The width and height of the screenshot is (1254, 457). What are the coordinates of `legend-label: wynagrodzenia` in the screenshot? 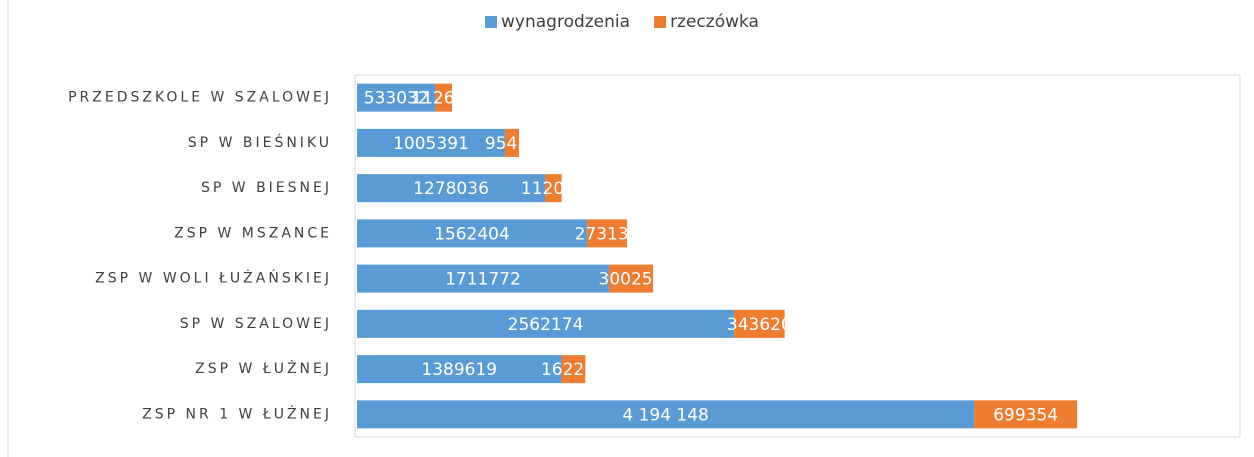 It's located at (565, 22).